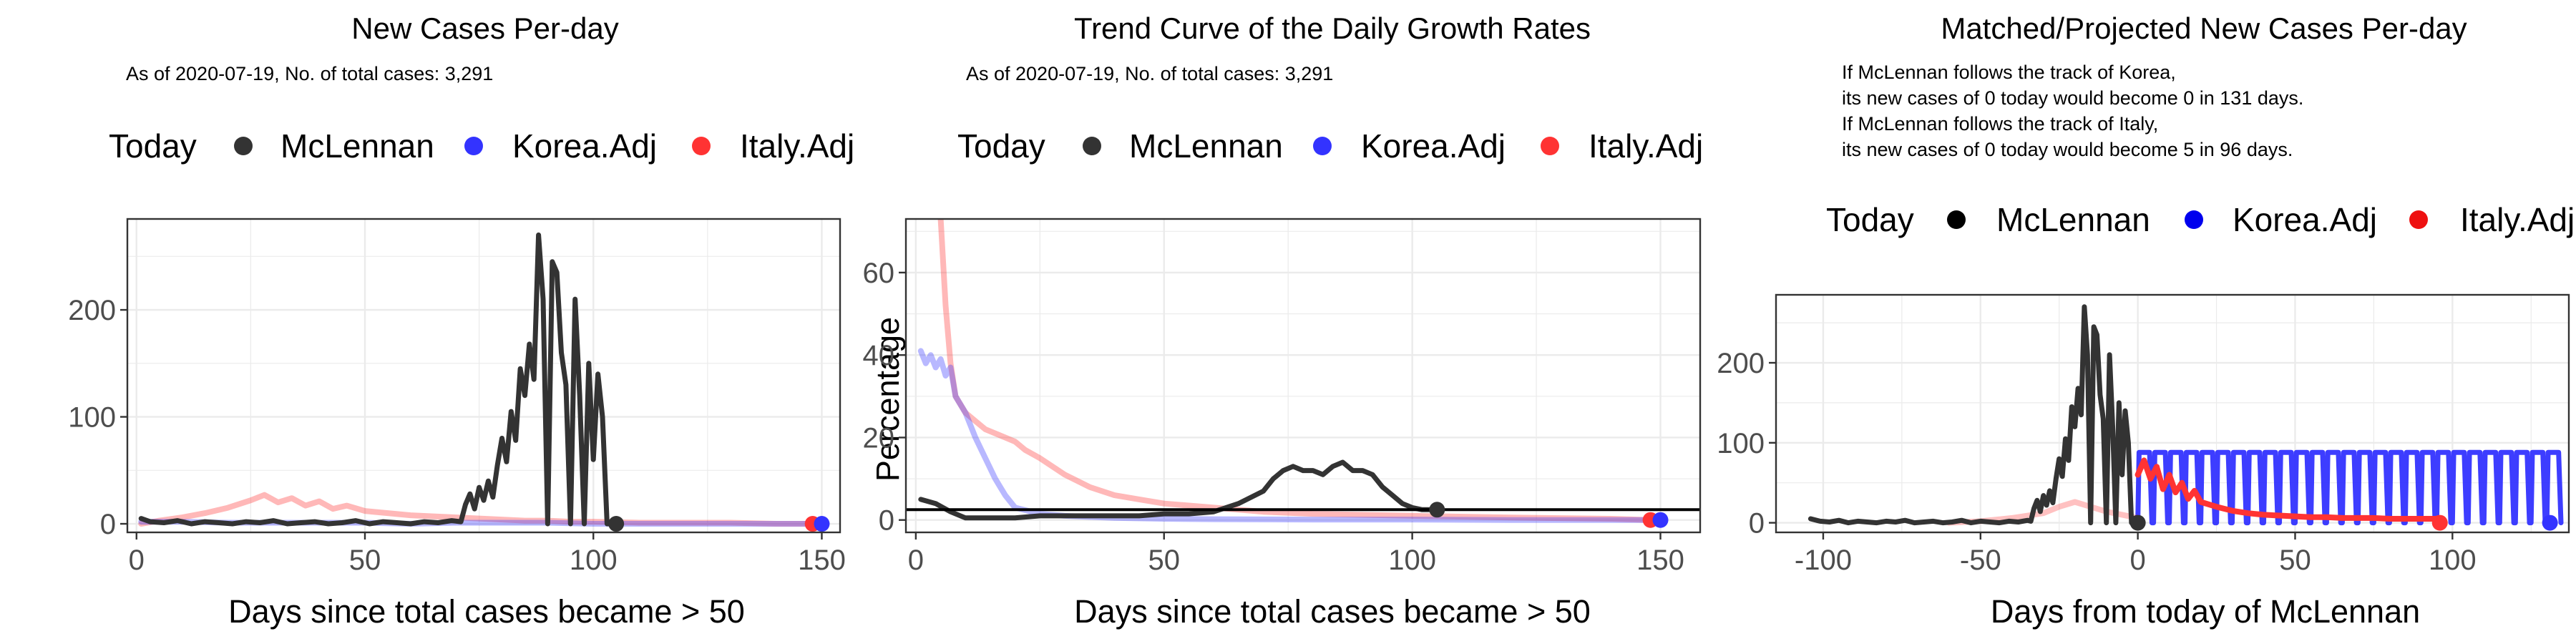 The height and width of the screenshot is (644, 2576). What do you see at coordinates (1980, 560) in the screenshot?
I see `x-tick-label: -50` at bounding box center [1980, 560].